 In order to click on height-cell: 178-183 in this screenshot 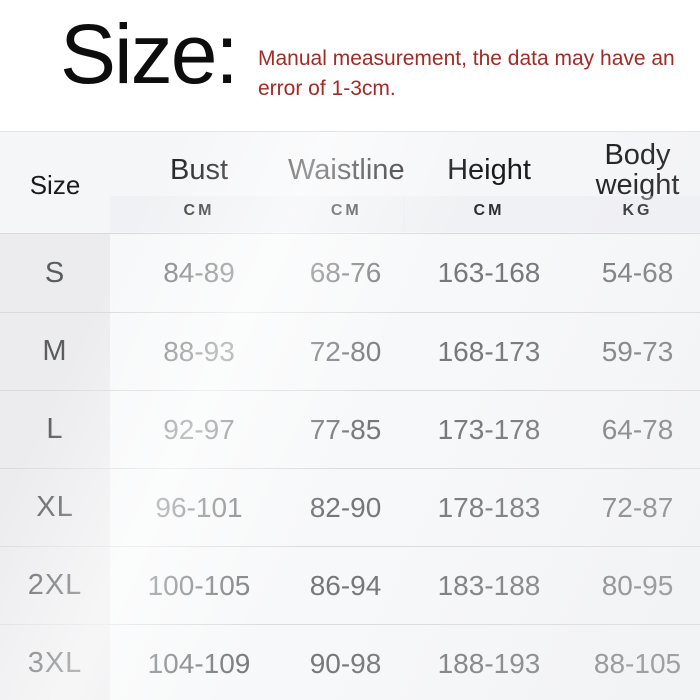, I will do `click(489, 507)`.